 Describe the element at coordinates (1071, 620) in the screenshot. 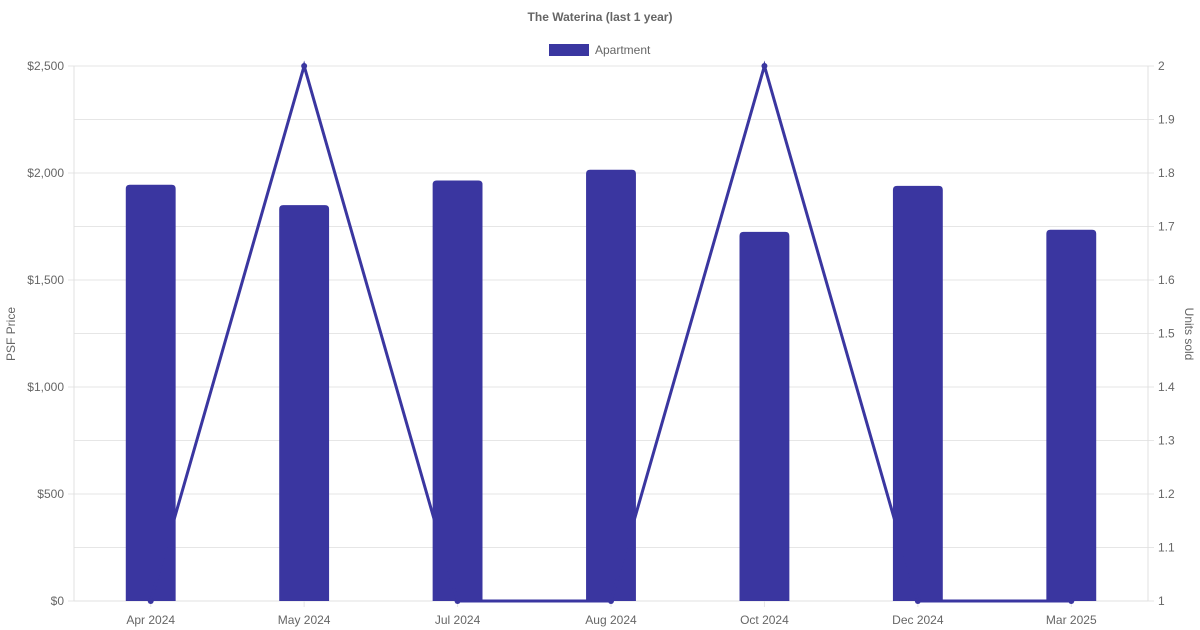

I see `x-tick-label: Mar 2025` at that location.